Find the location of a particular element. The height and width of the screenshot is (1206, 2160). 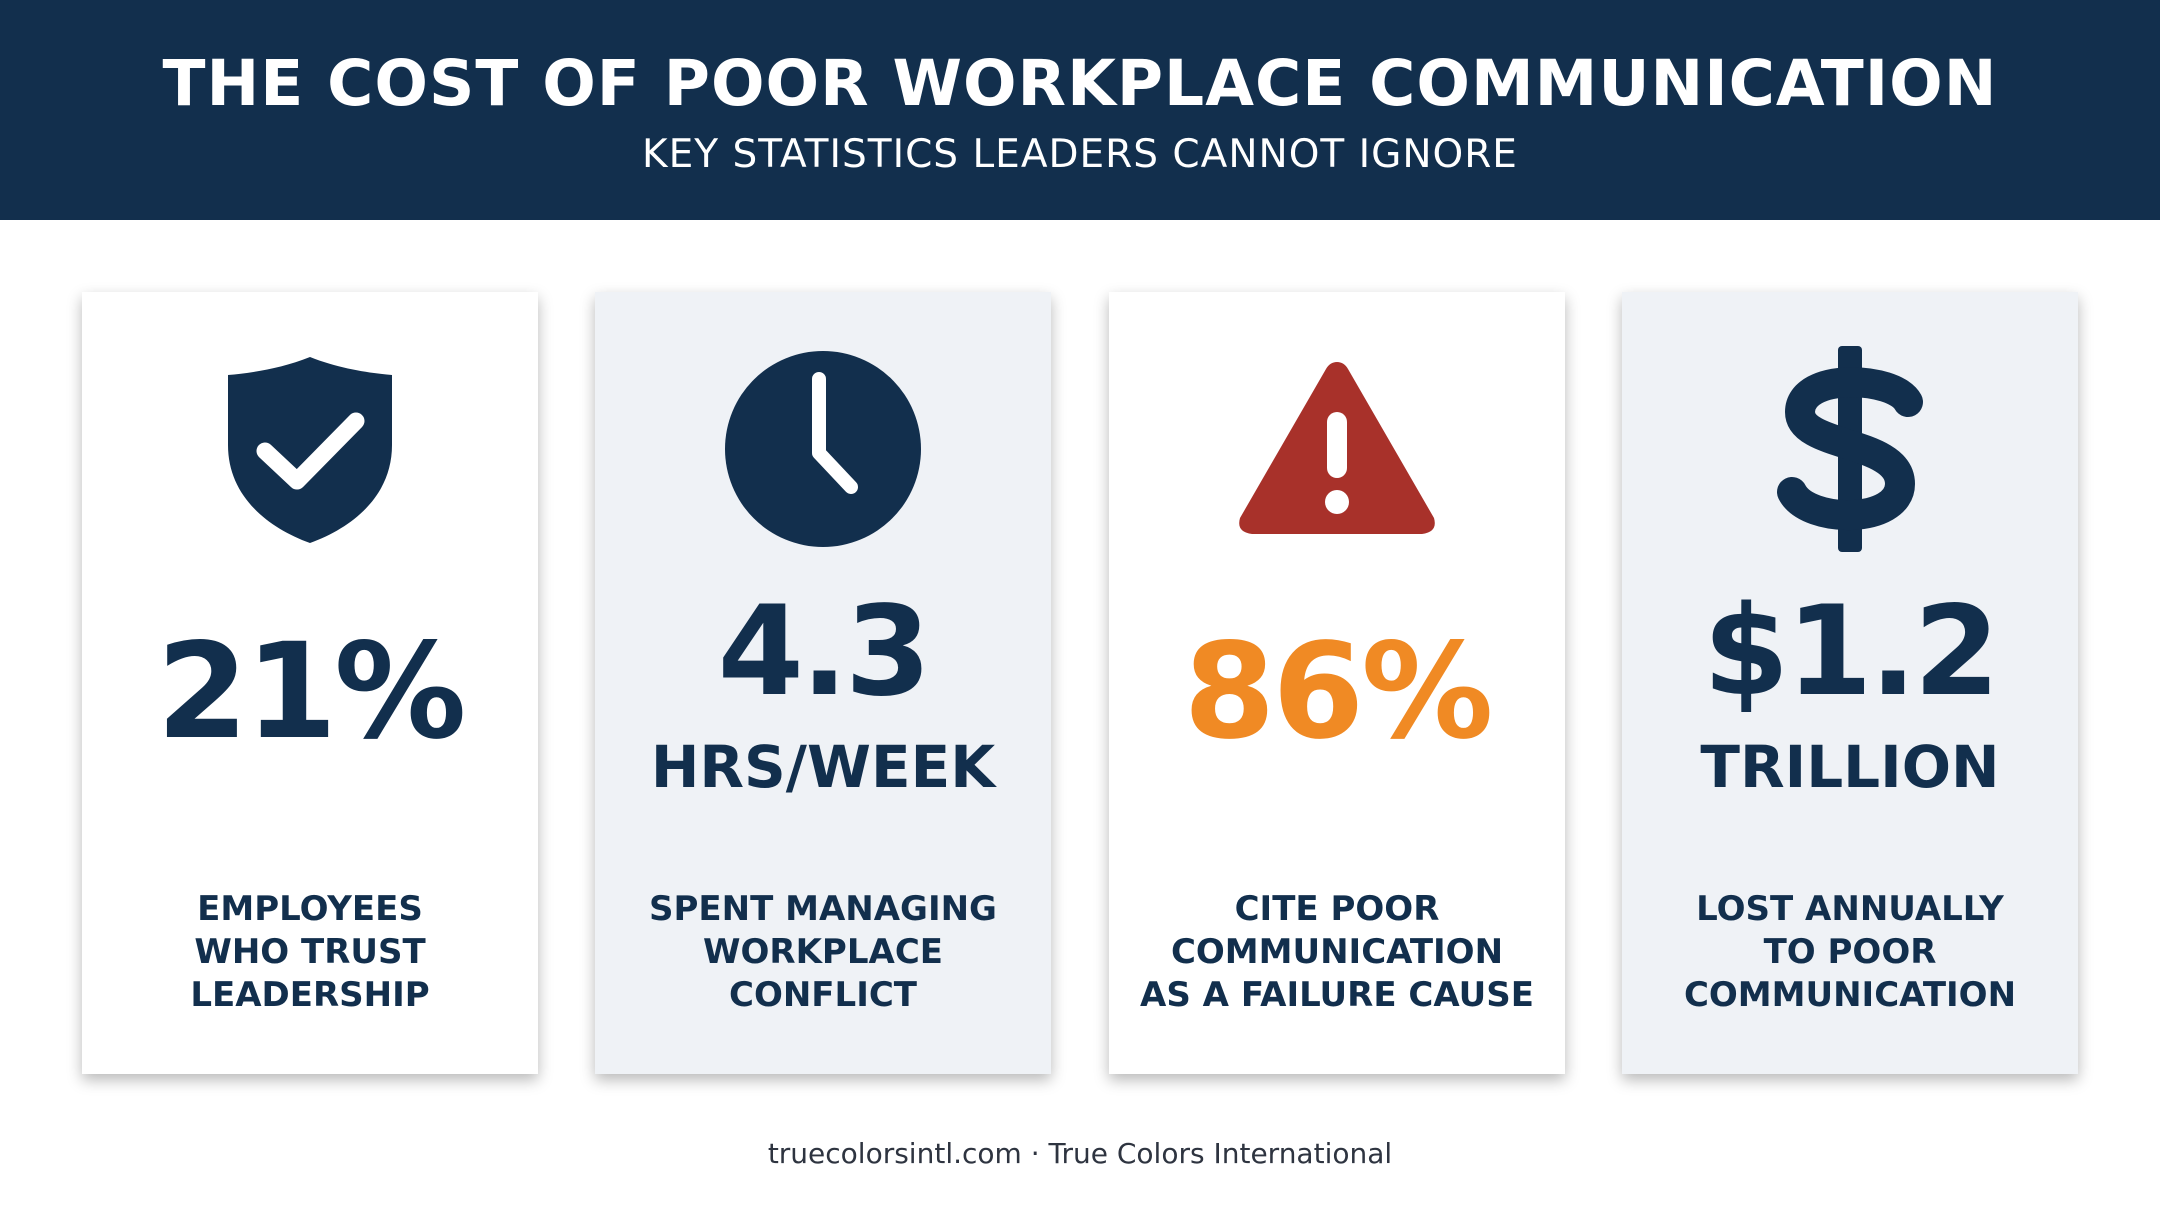

clock-icon is located at coordinates (823, 449).